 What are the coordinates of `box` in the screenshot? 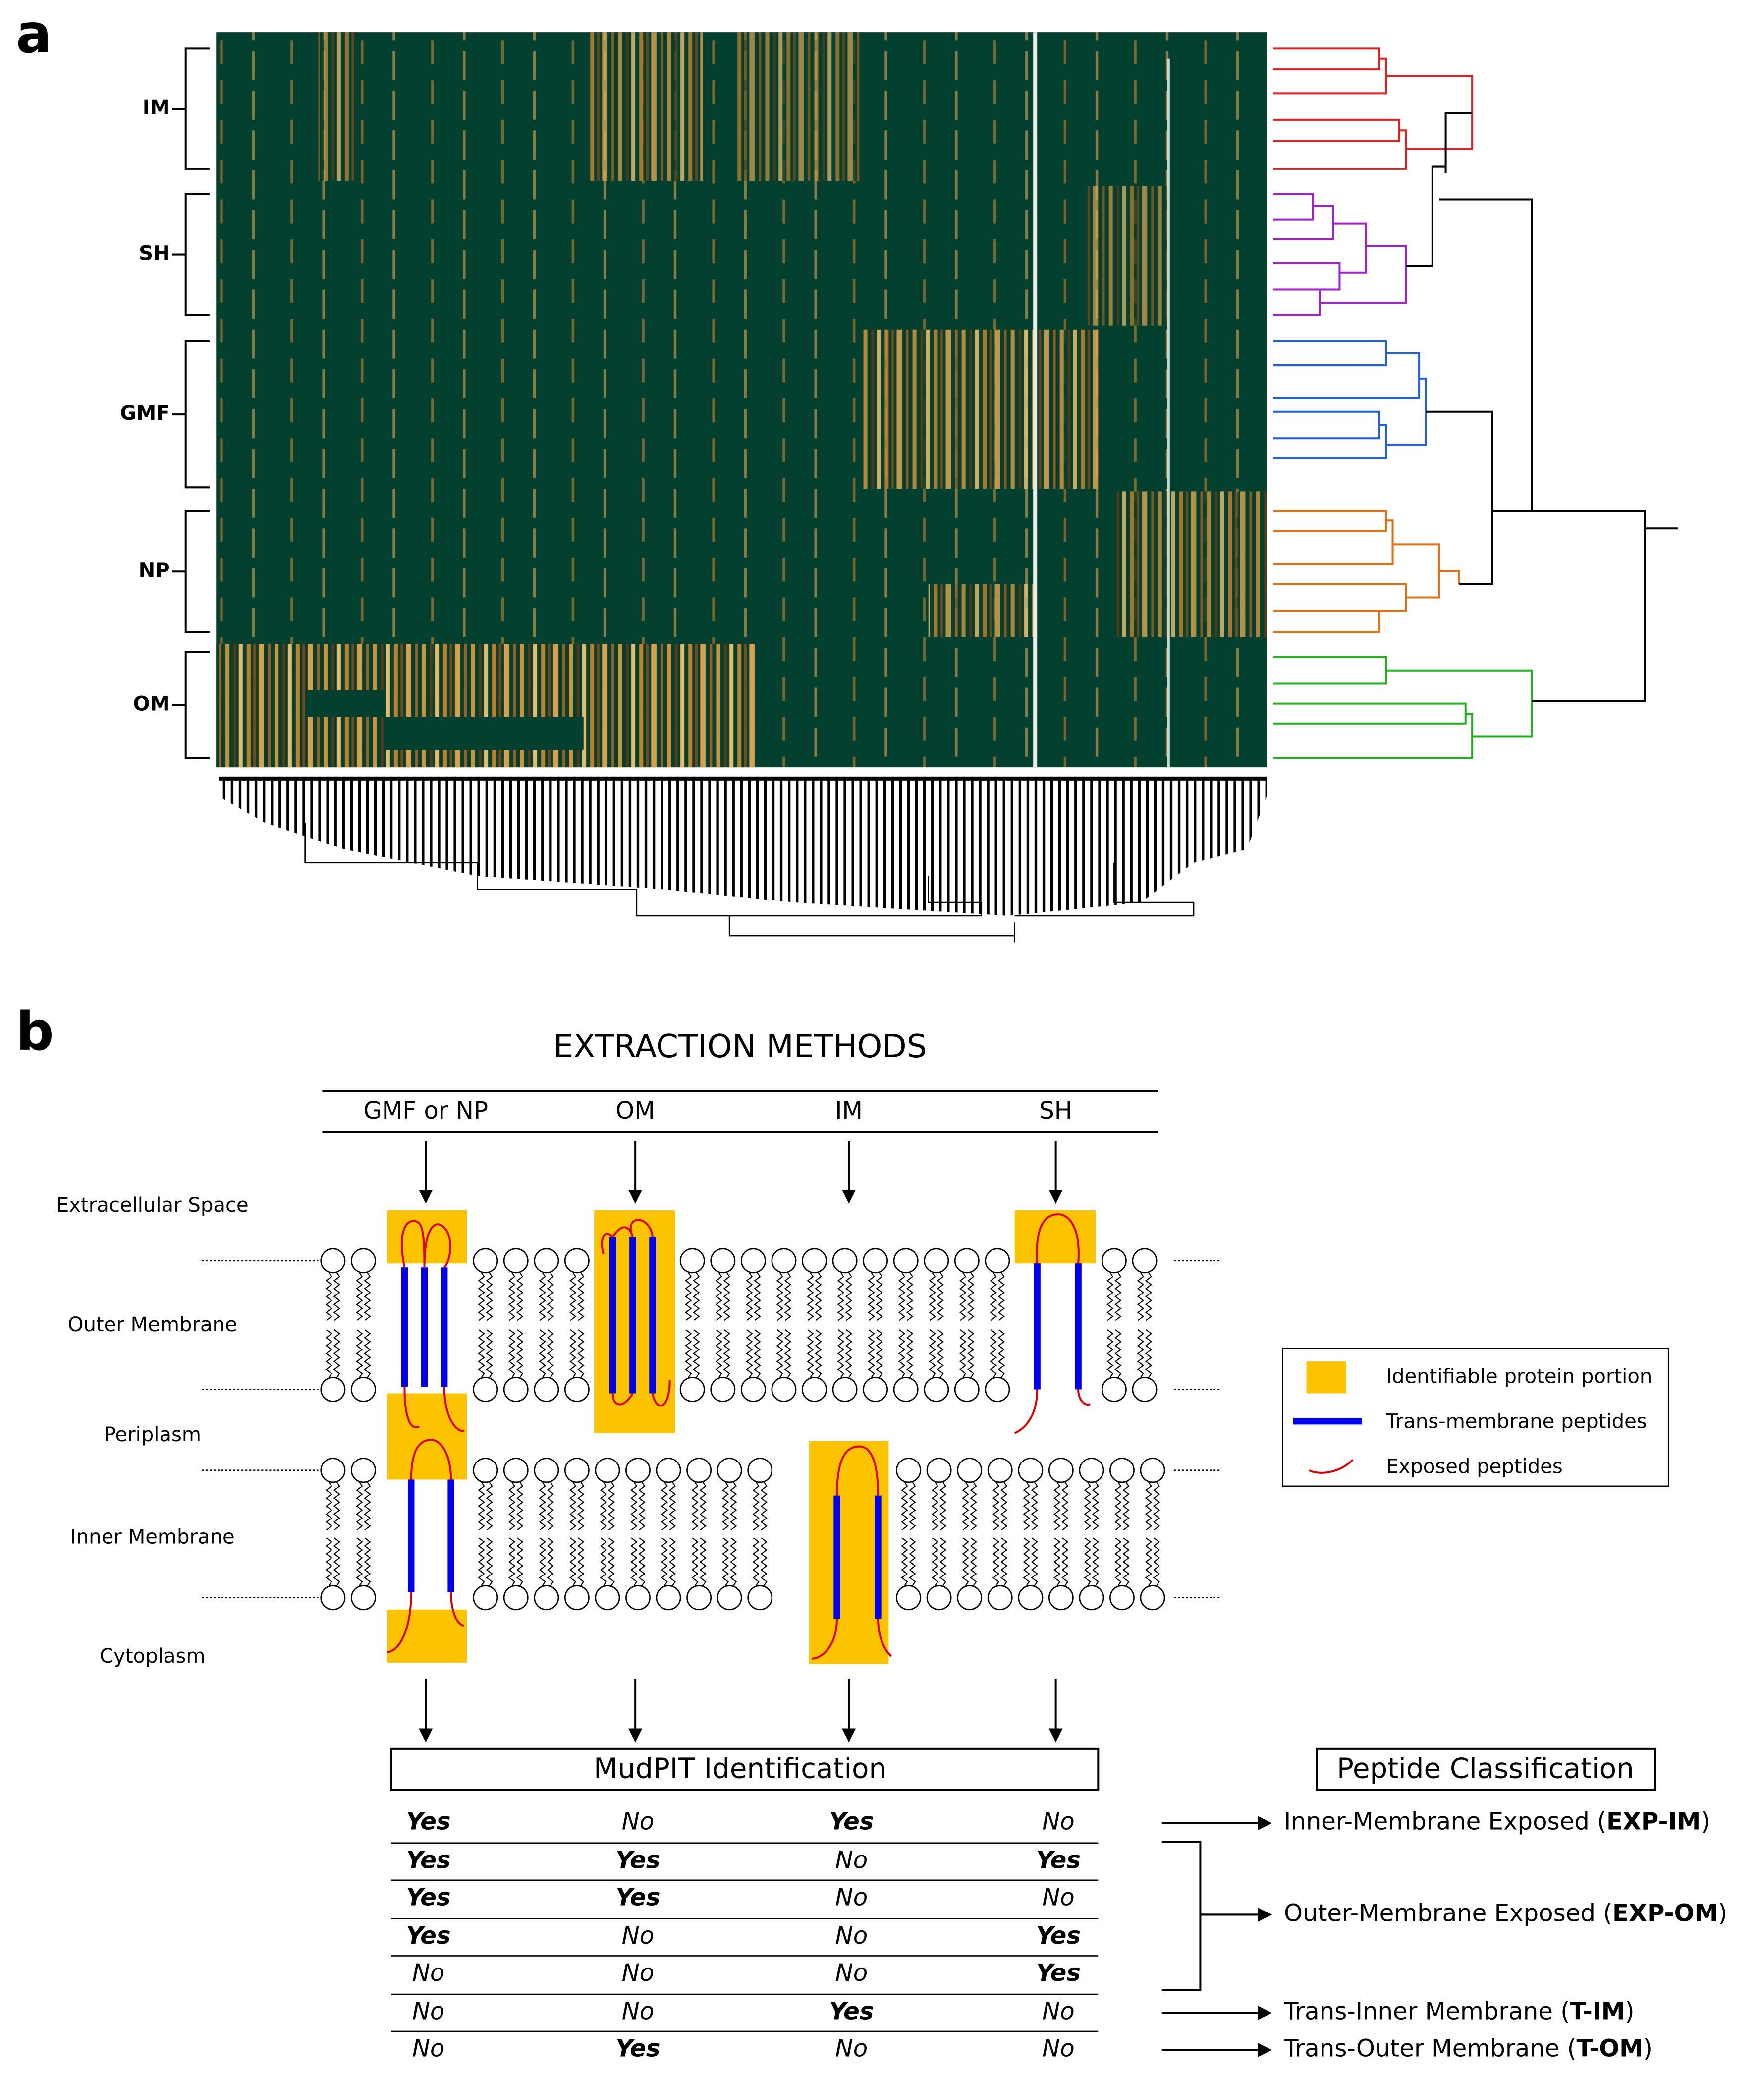 It's located at (1486, 1769).